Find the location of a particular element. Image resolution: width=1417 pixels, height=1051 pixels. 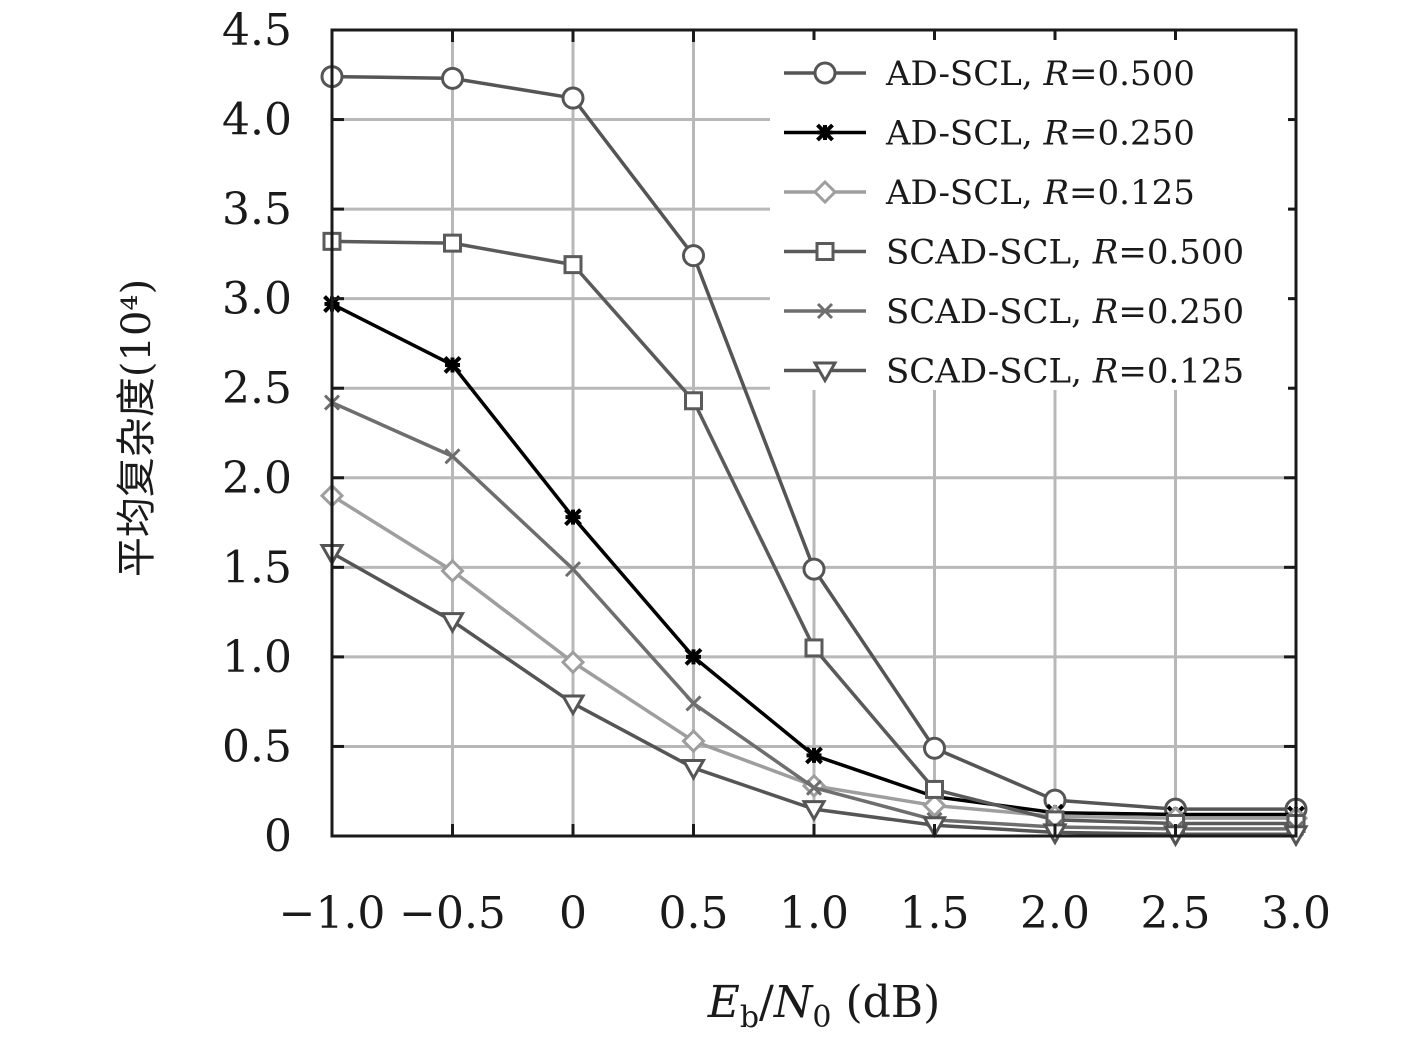

x-tick-label: 1.5 is located at coordinates (935, 913).